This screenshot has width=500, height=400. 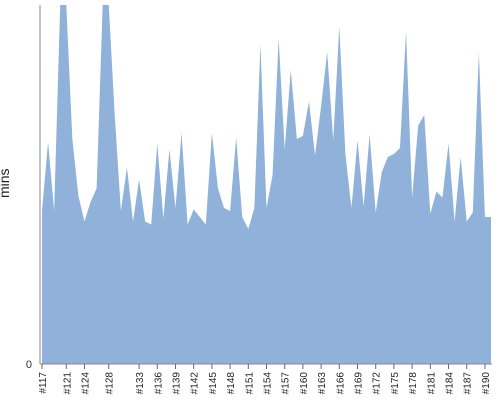 I want to click on x-tick-label: #169, so click(x=359, y=383).